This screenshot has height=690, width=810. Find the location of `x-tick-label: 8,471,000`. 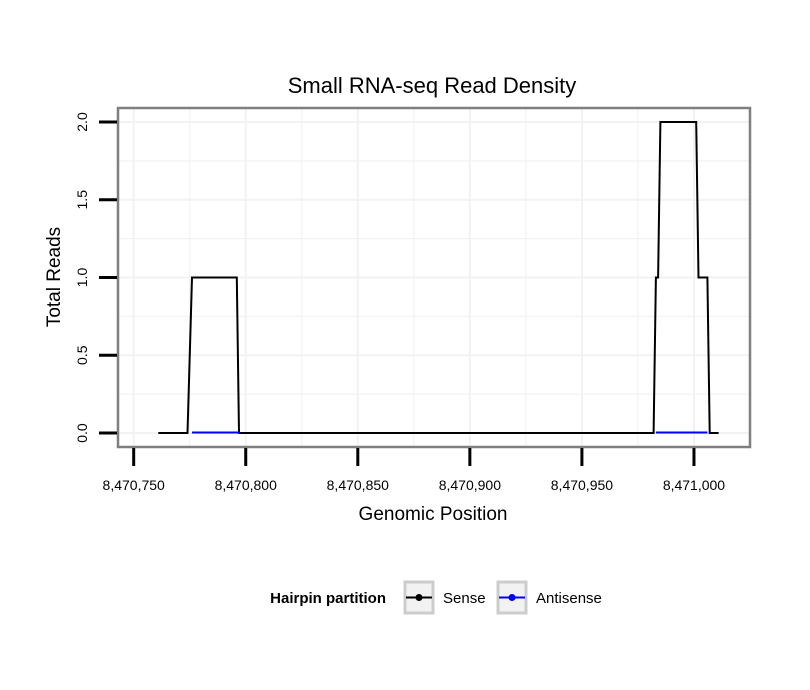

x-tick-label: 8,471,000 is located at coordinates (694, 485).